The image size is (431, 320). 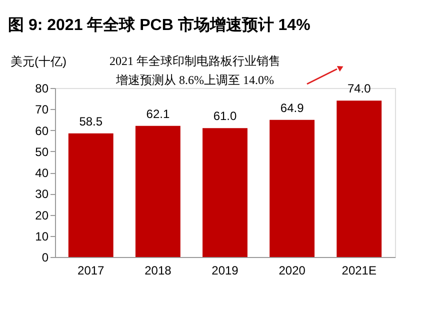 I want to click on x-tick-label: 2021E, so click(x=359, y=271).